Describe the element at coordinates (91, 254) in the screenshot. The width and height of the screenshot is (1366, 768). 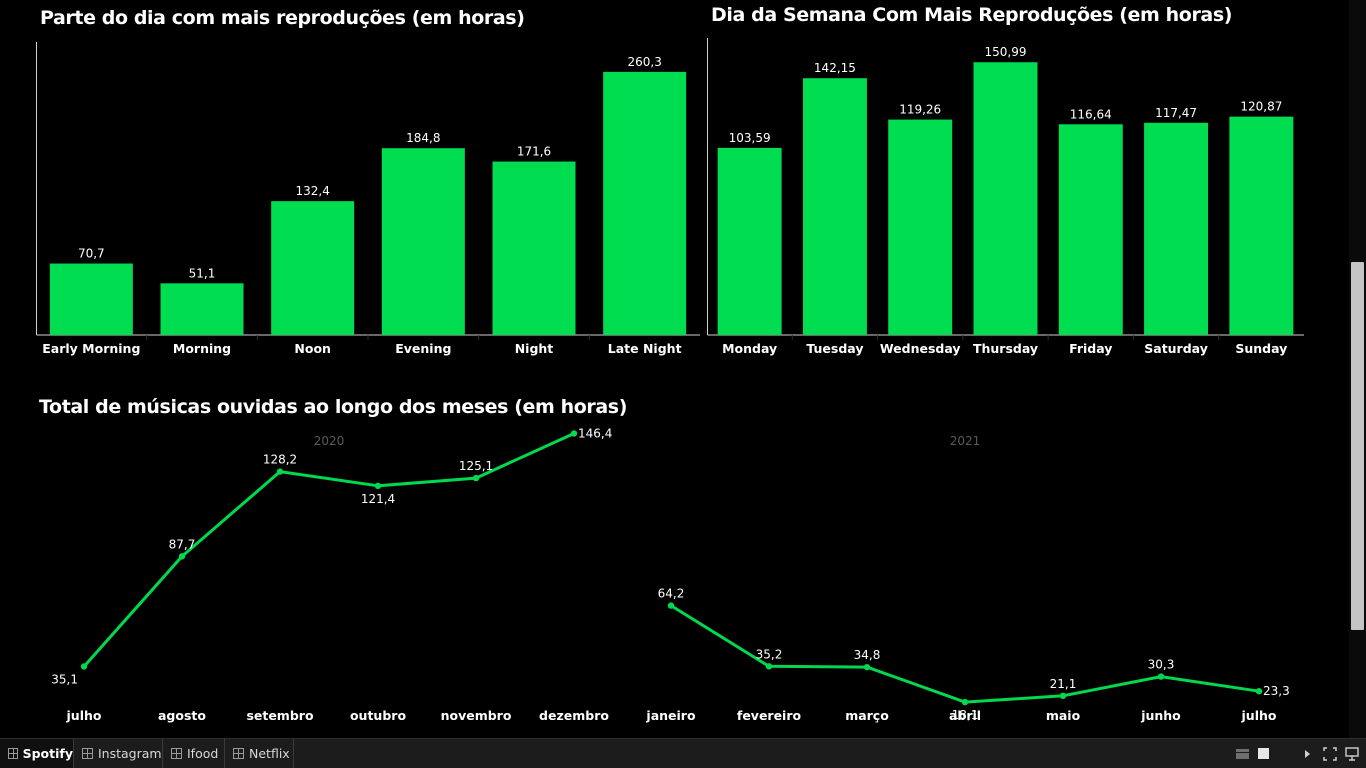
I see `part-of-day-data-label: 70,7` at that location.